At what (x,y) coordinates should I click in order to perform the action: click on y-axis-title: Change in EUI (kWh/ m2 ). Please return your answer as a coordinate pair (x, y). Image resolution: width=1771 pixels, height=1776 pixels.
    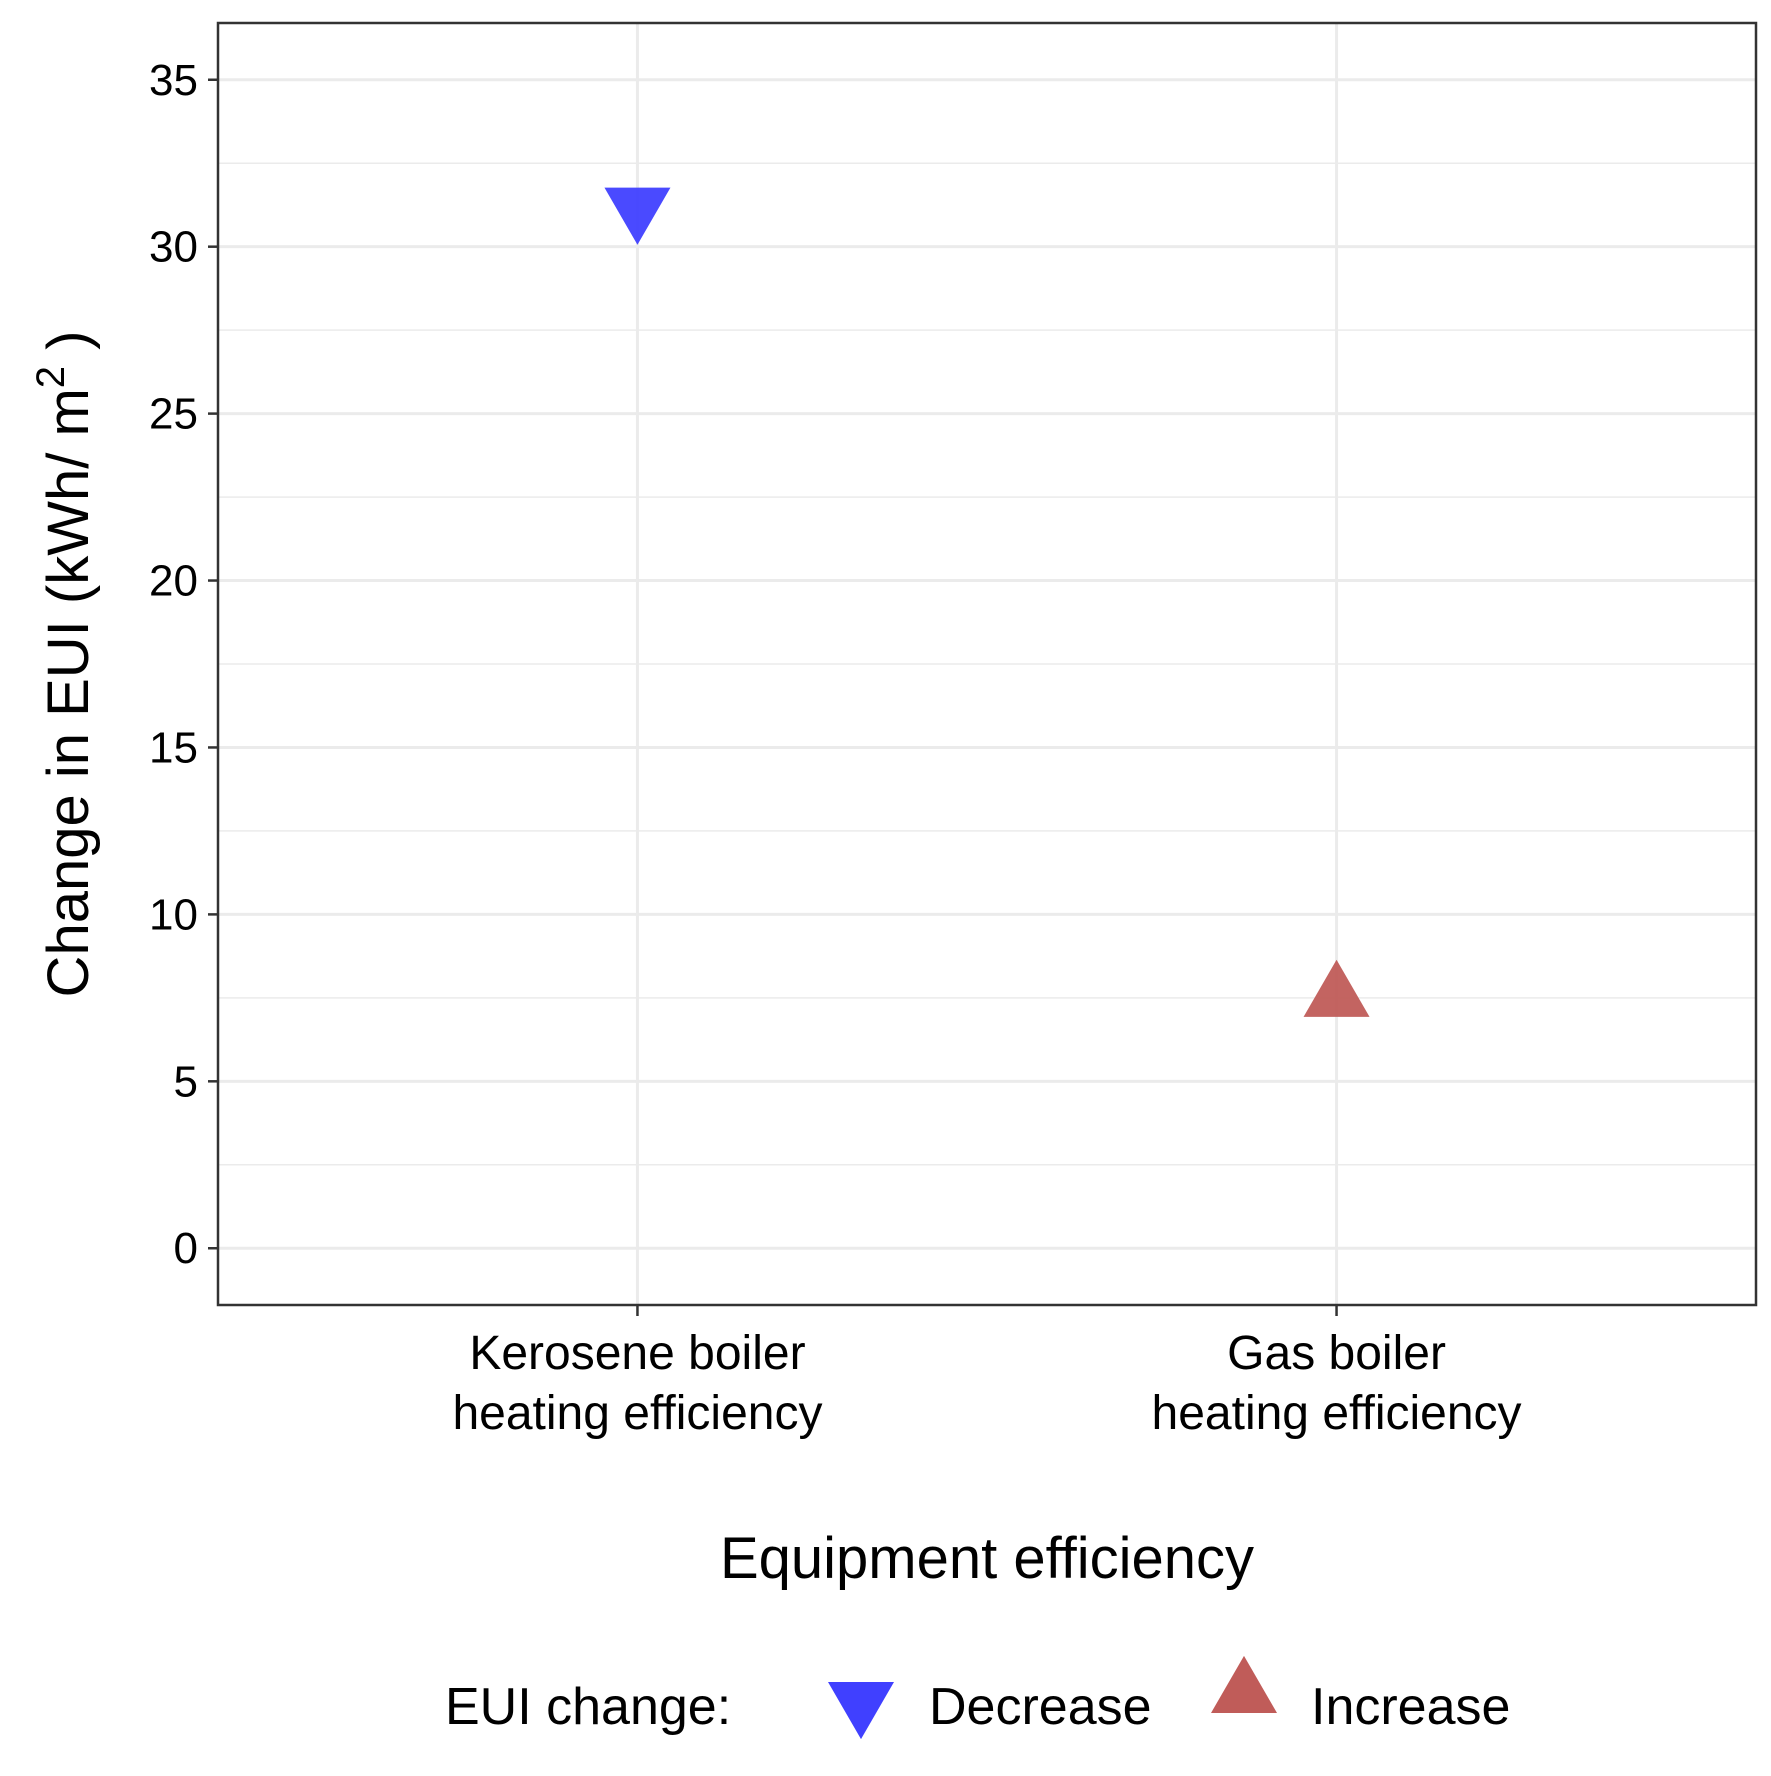
    Looking at the image, I should click on (65, 664).